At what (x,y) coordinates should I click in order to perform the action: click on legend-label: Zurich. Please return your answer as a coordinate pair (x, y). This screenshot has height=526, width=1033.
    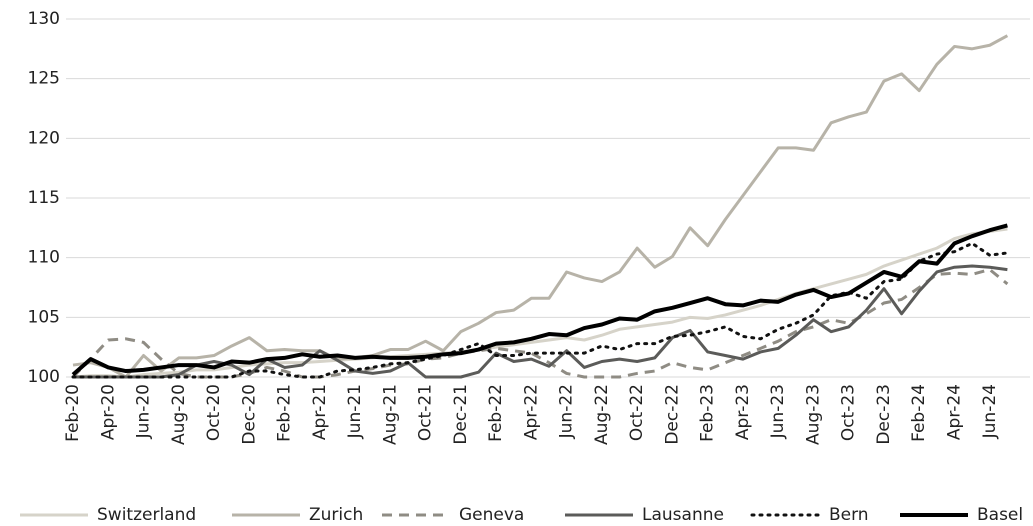
    Looking at the image, I should click on (336, 515).